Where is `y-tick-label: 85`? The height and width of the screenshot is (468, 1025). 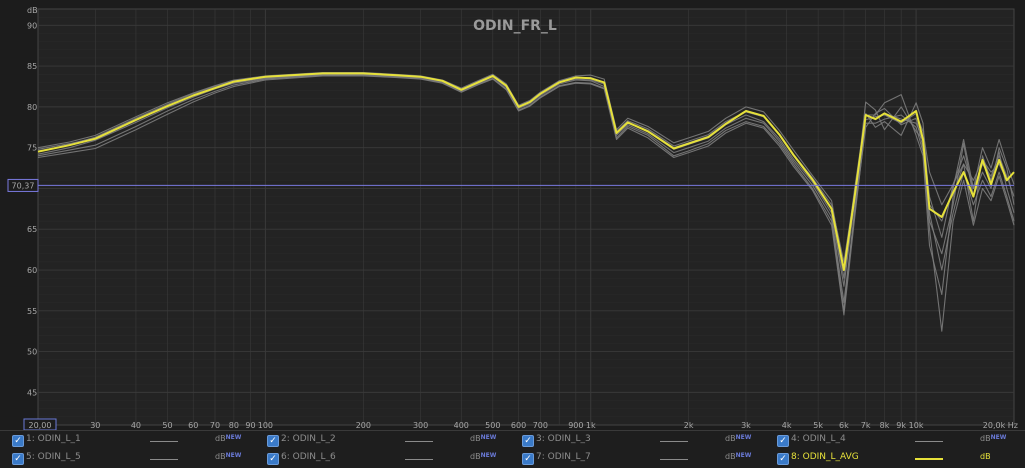 y-tick-label: 85 is located at coordinates (32, 66).